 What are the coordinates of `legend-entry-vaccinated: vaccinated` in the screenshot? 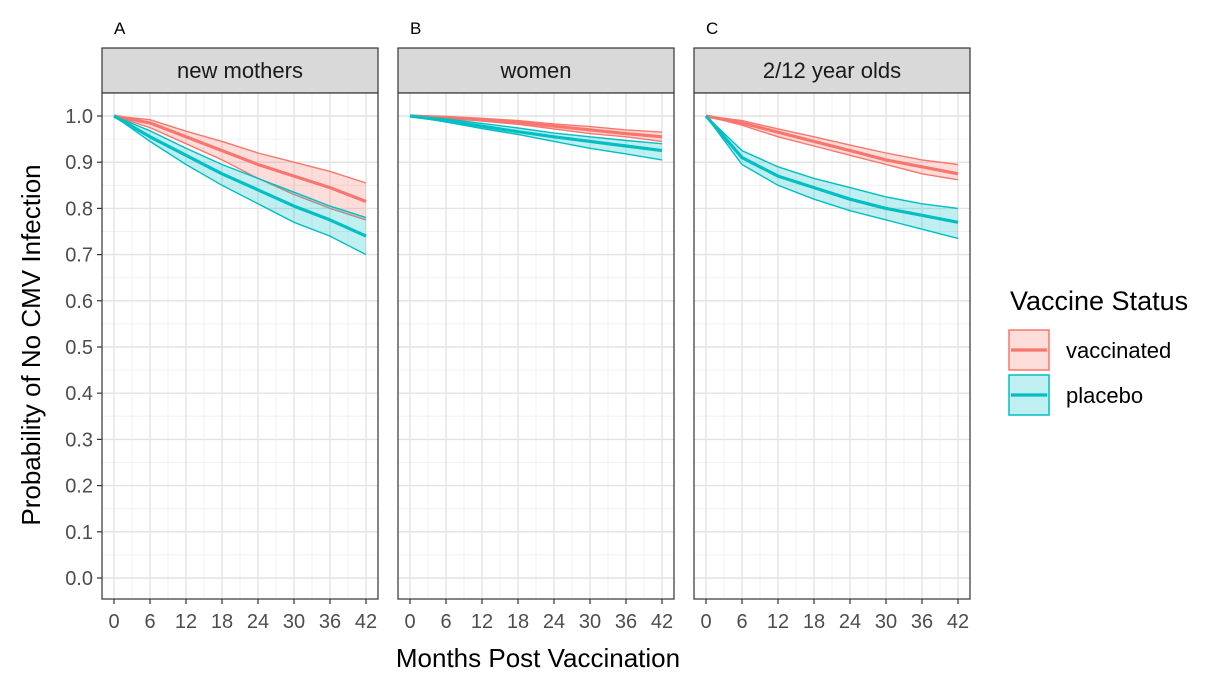 It's located at (1089, 350).